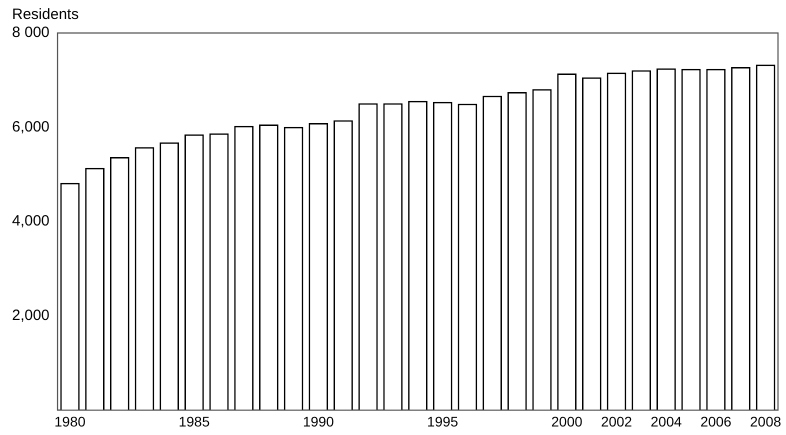 This screenshot has height=435, width=786. What do you see at coordinates (766, 421) in the screenshot?
I see `x-tick-label: 2008` at bounding box center [766, 421].